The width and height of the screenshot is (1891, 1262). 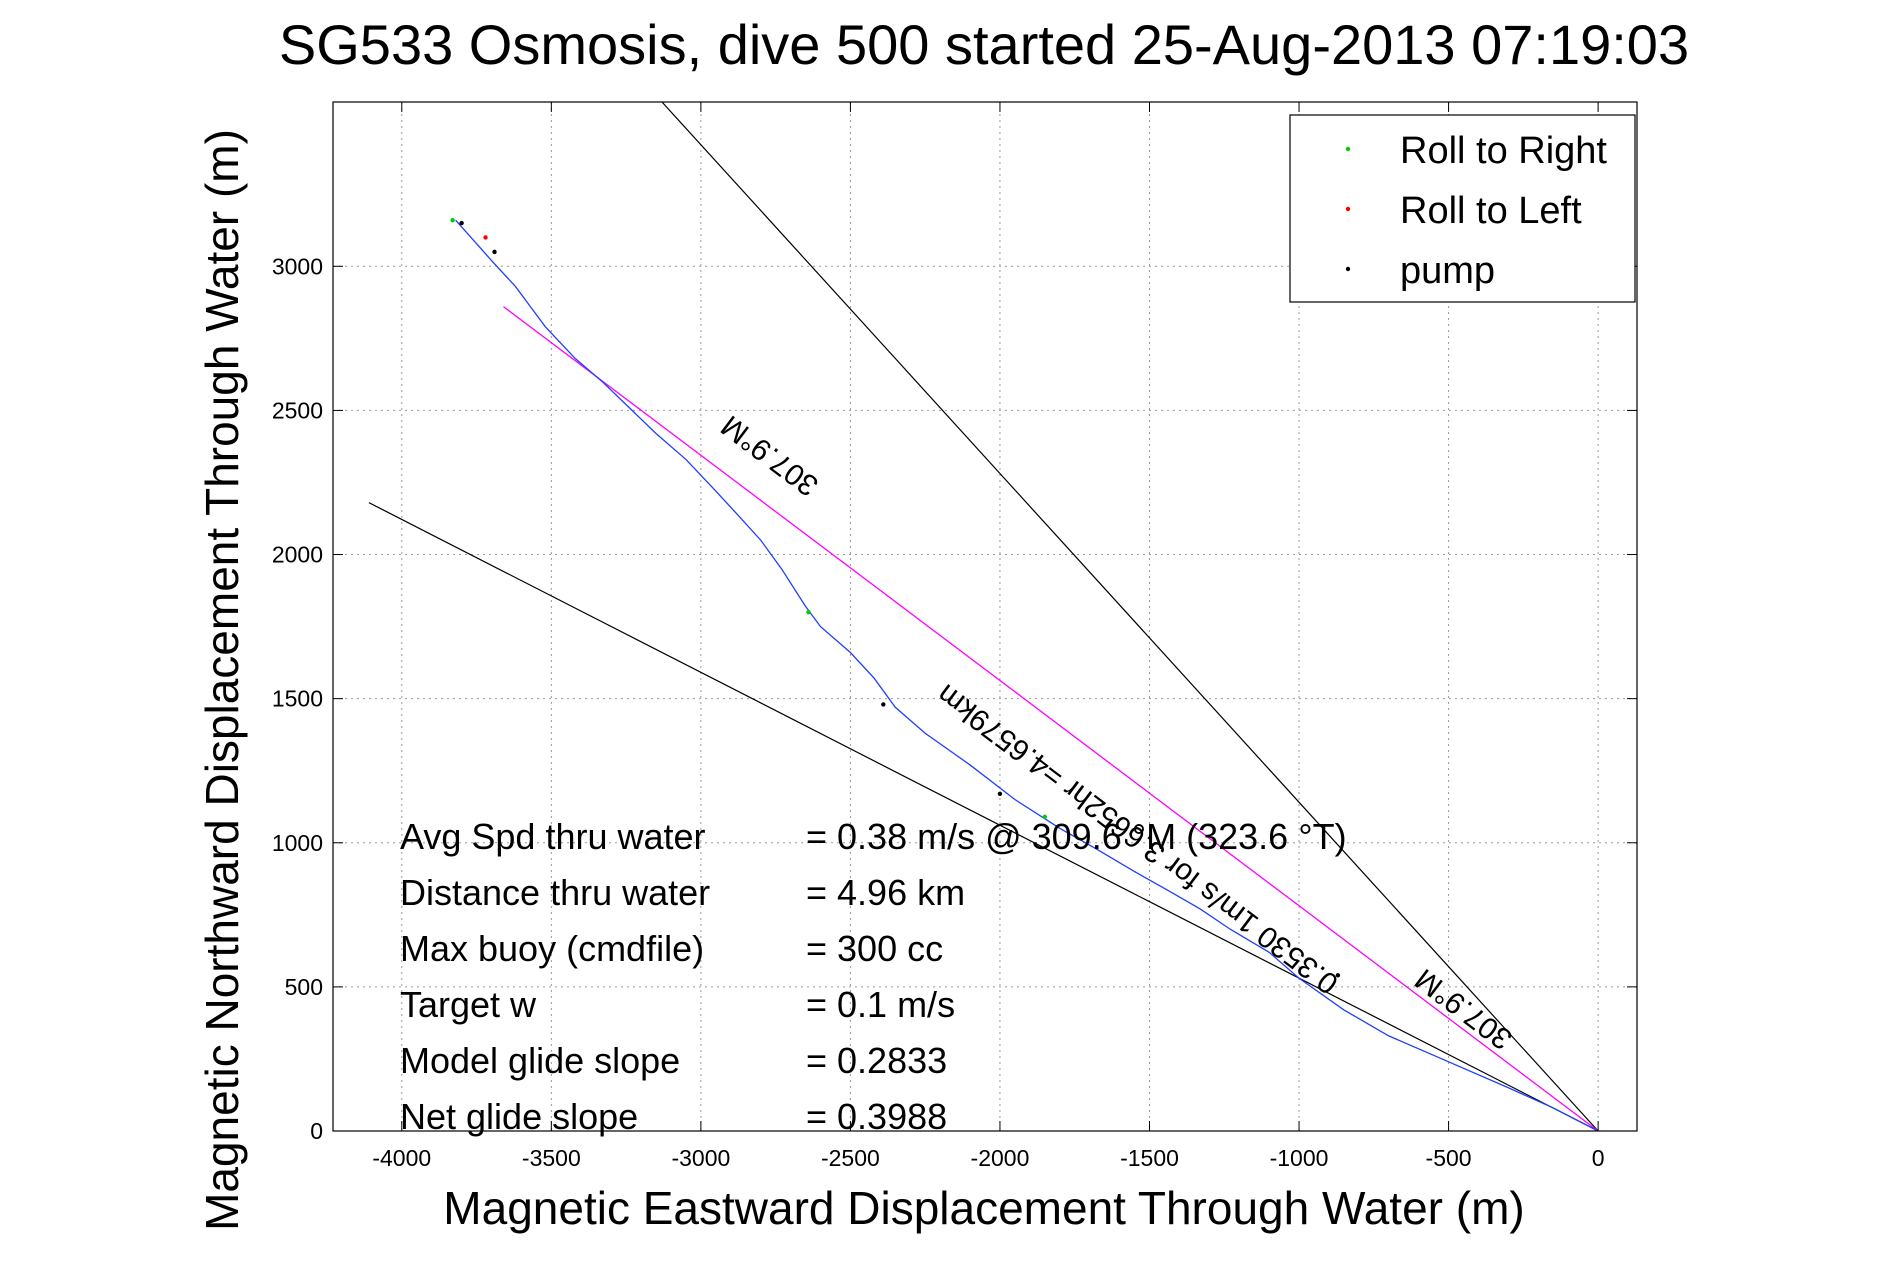 What do you see at coordinates (880, 1004) in the screenshot?
I see `stat-value: = 0.1 m/s` at bounding box center [880, 1004].